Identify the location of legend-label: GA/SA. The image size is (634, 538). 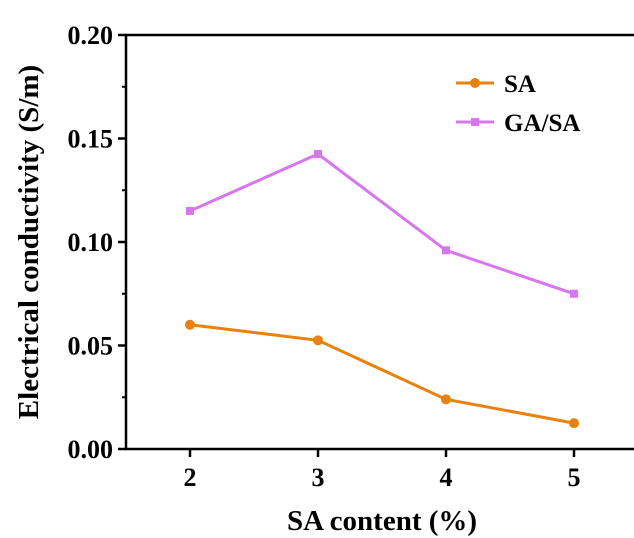
(542, 123).